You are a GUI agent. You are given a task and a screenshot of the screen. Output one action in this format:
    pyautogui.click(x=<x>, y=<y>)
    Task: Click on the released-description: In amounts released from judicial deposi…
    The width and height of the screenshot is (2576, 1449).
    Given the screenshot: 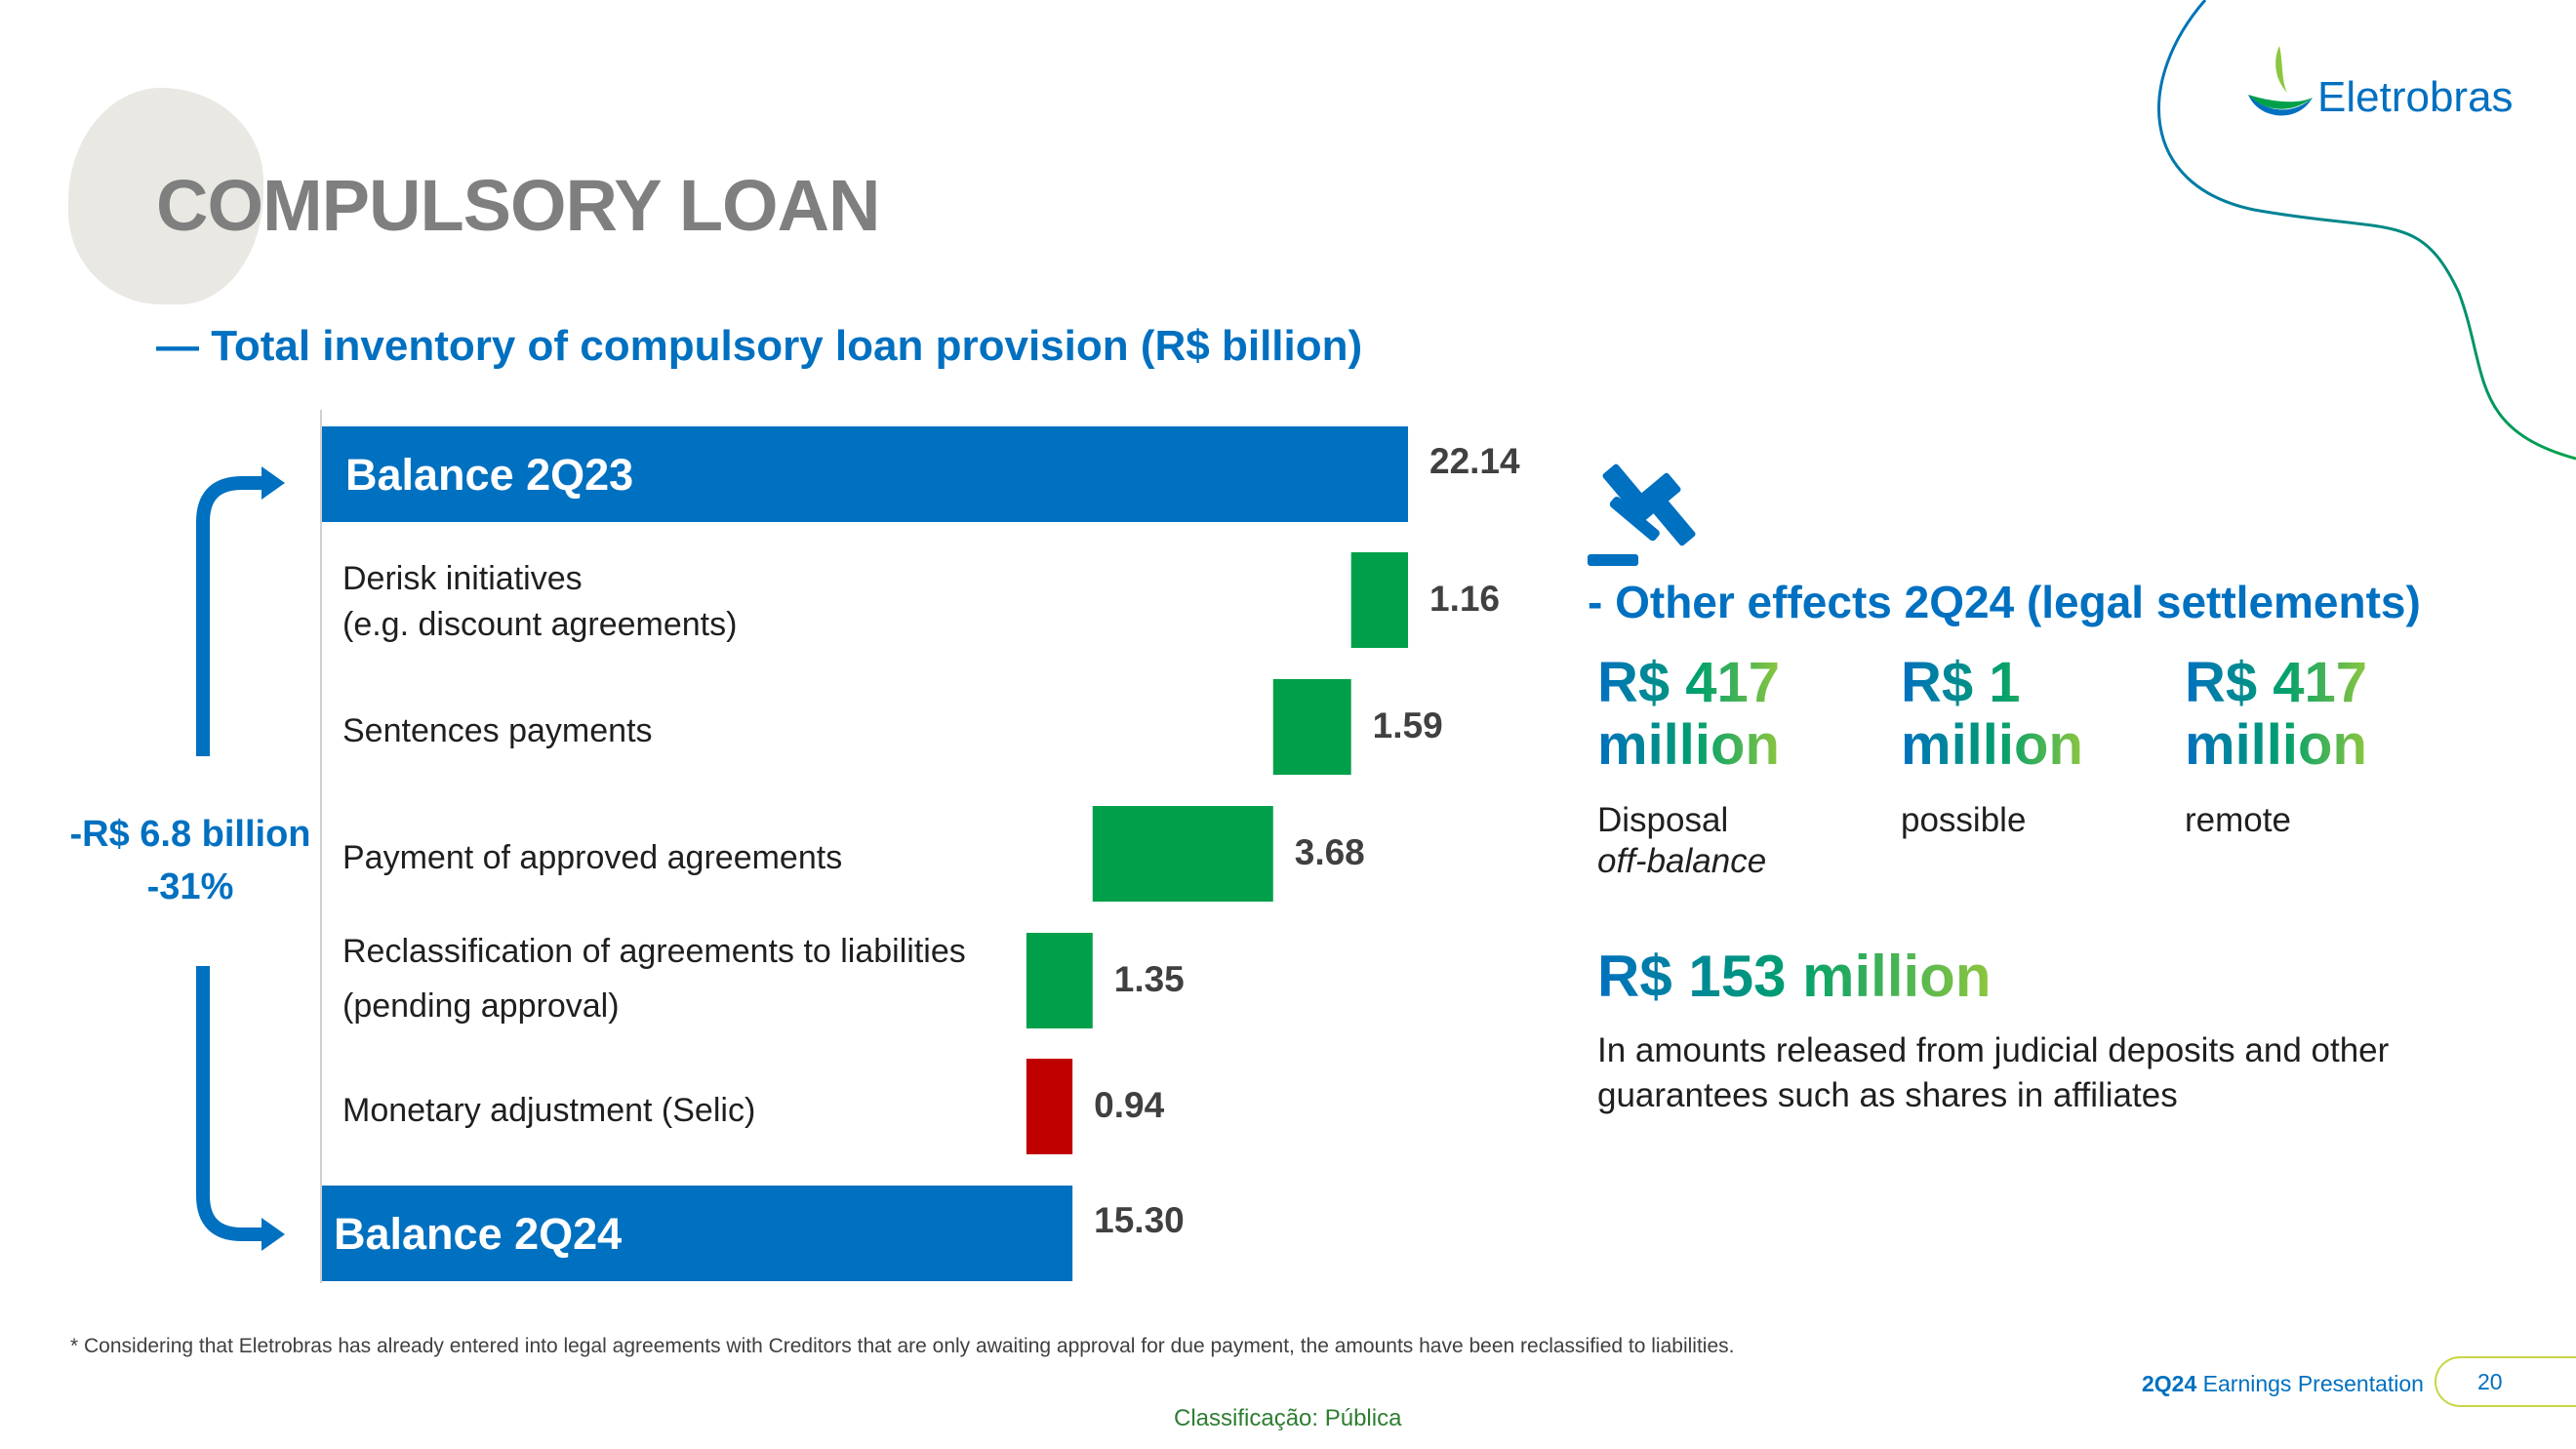 What is the action you would take?
    pyautogui.click(x=1993, y=1072)
    